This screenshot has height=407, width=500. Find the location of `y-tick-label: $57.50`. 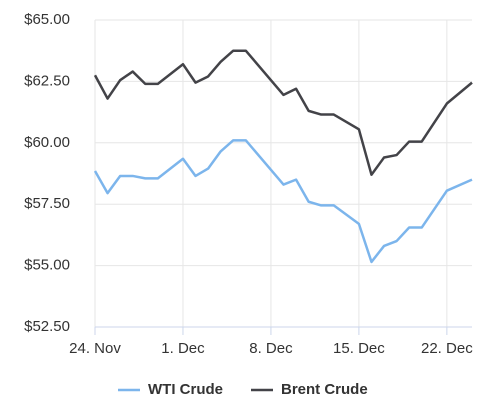

y-tick-label: $57.50 is located at coordinates (47, 203).